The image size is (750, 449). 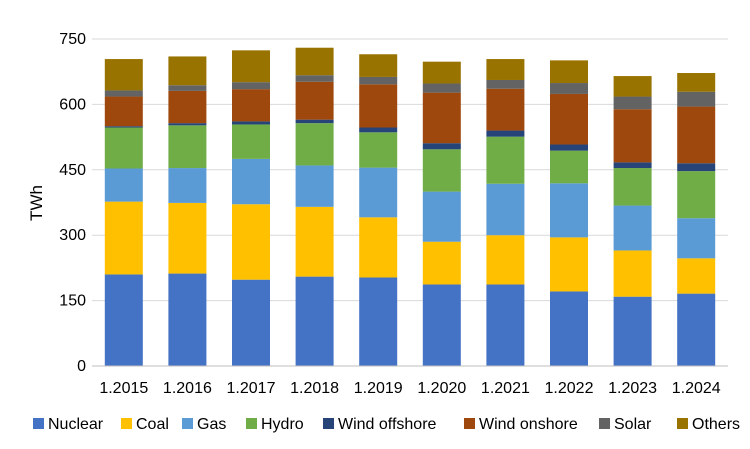 What do you see at coordinates (716, 424) in the screenshot?
I see `legend-label: Others` at bounding box center [716, 424].